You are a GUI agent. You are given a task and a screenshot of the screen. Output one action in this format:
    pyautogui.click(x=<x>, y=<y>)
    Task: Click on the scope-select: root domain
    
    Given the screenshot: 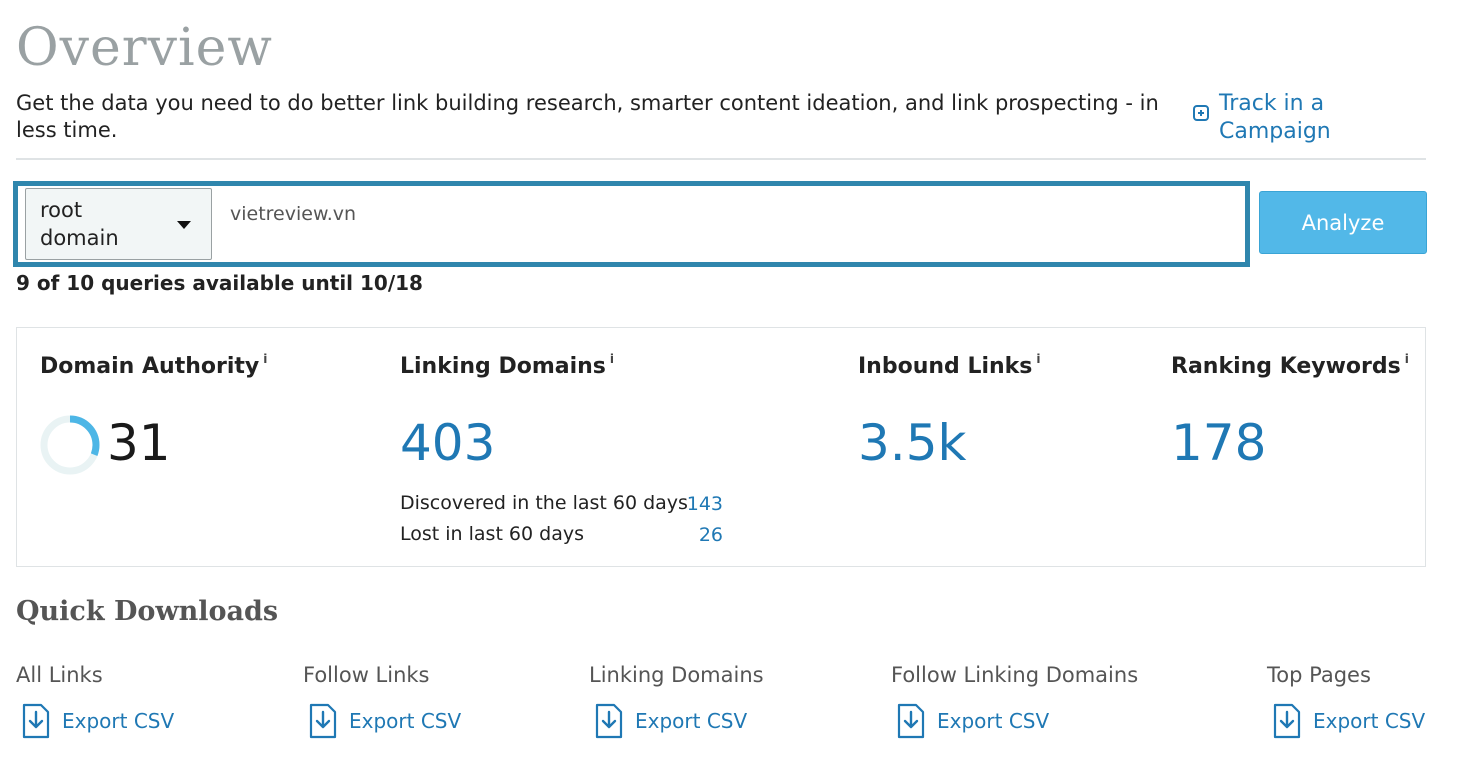 What is the action you would take?
    pyautogui.click(x=118, y=224)
    